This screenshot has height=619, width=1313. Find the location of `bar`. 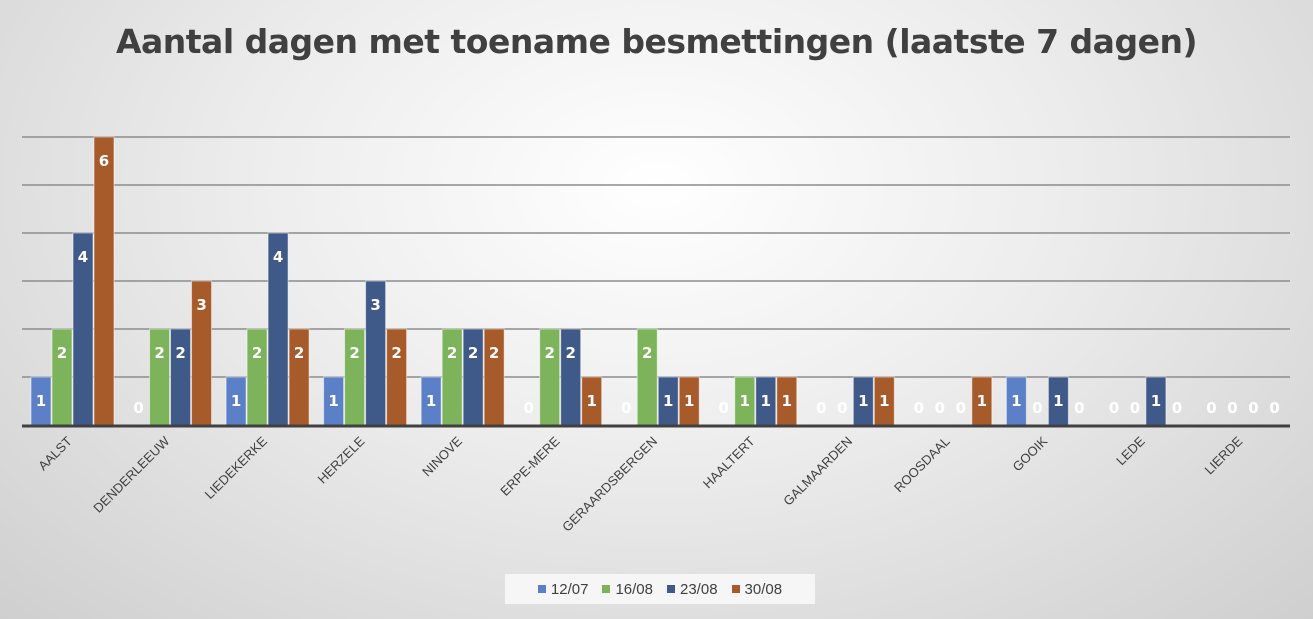

bar is located at coordinates (104, 281).